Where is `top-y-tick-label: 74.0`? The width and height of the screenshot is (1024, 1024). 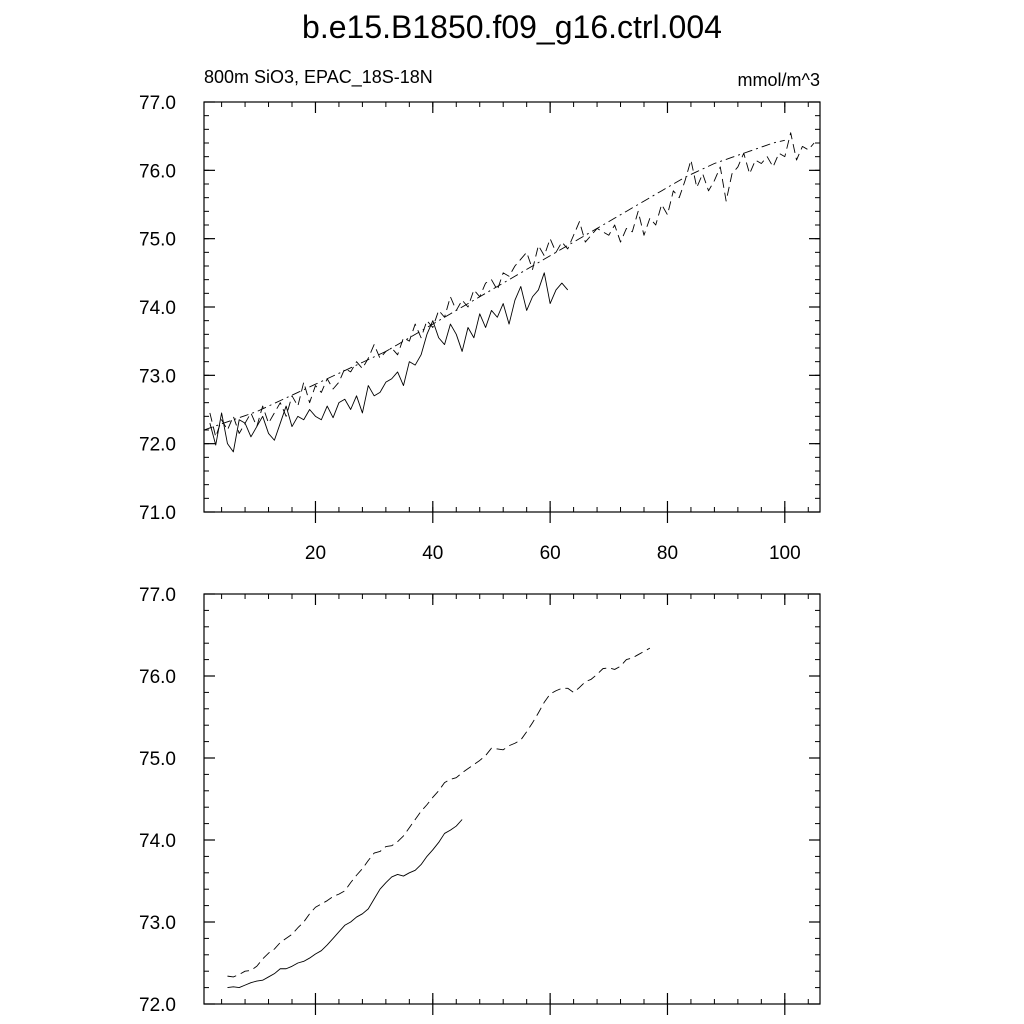
top-y-tick-label: 74.0 is located at coordinates (157, 308).